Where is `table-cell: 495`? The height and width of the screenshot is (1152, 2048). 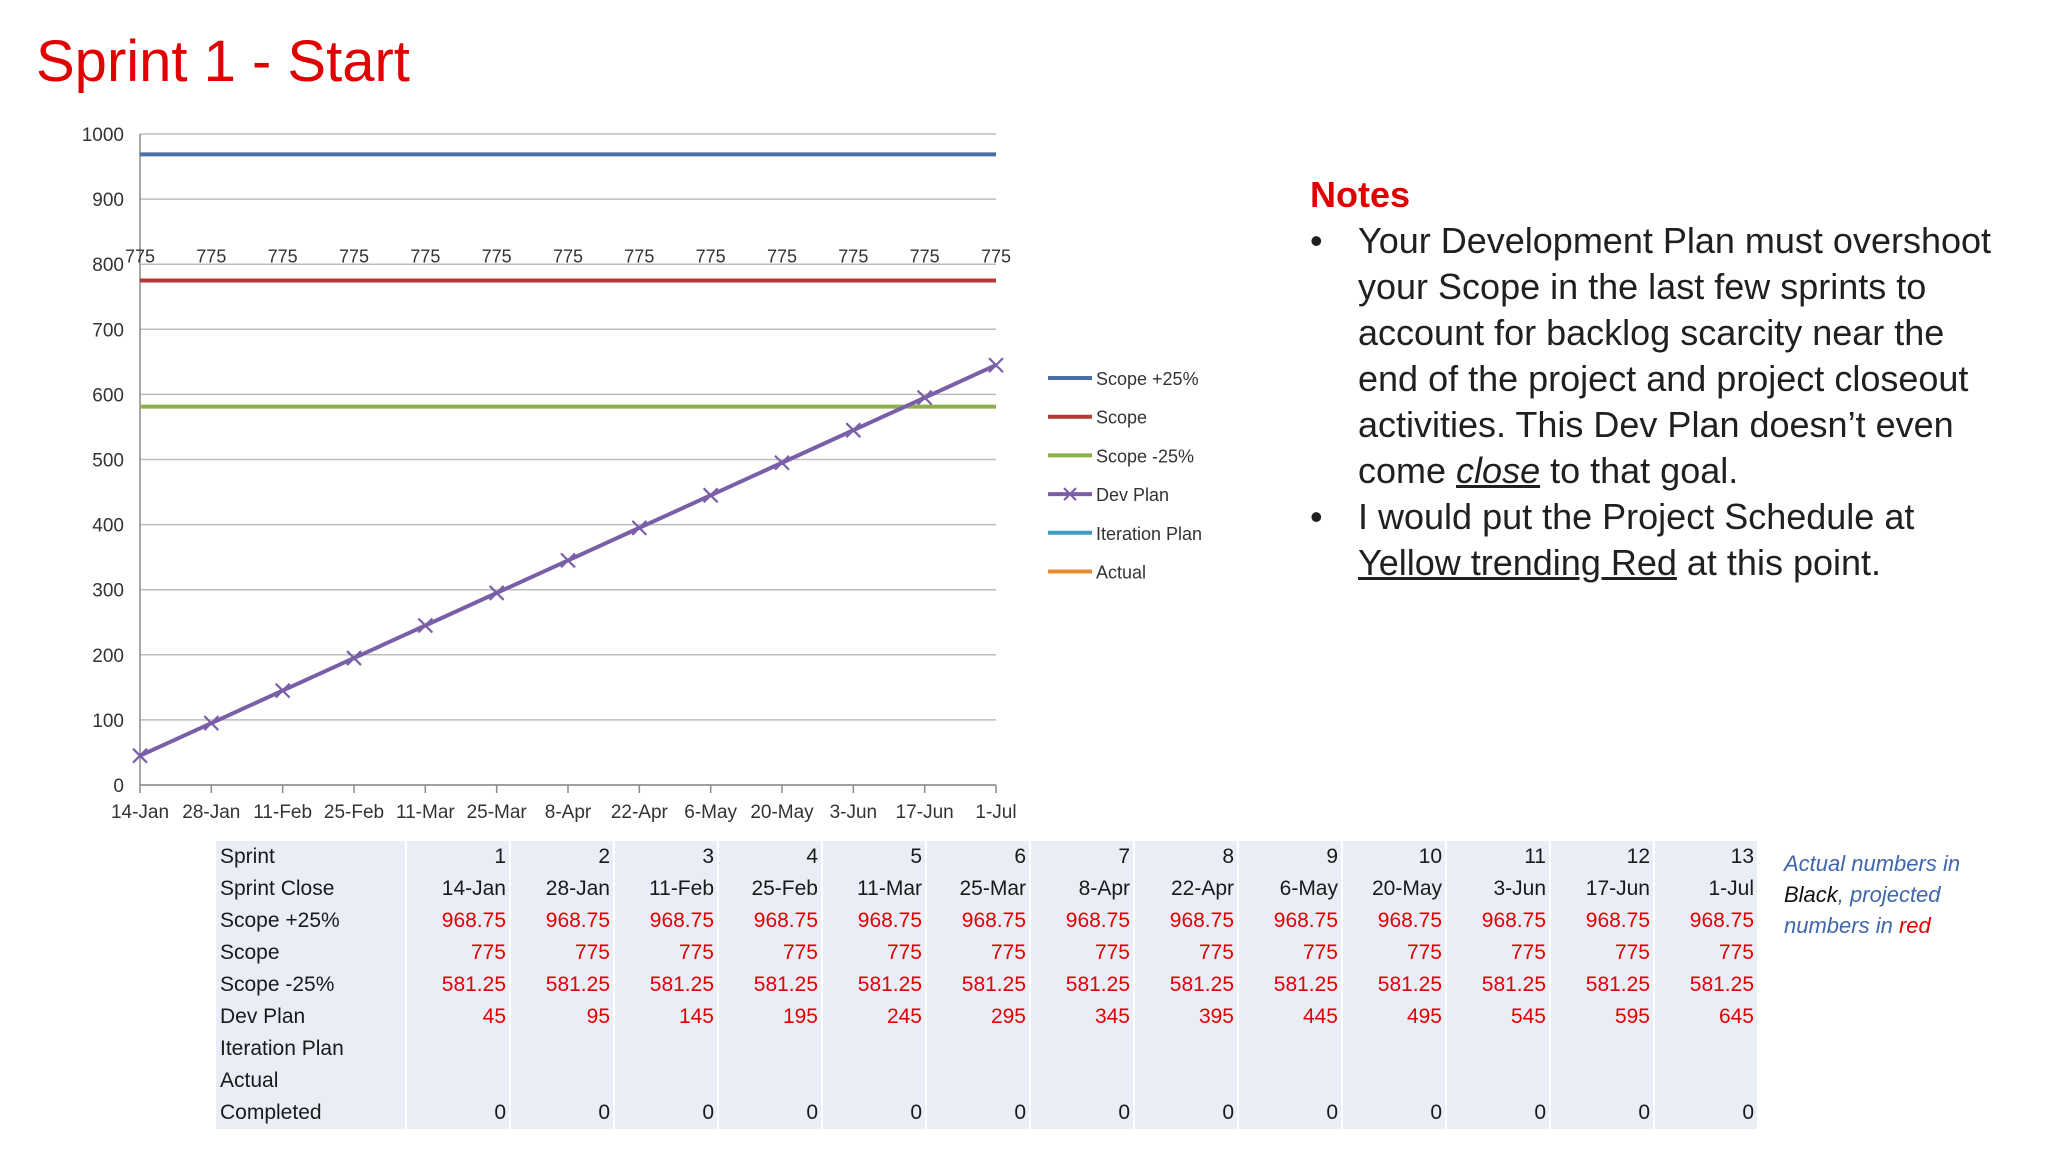 table-cell: 495 is located at coordinates (1394, 1017).